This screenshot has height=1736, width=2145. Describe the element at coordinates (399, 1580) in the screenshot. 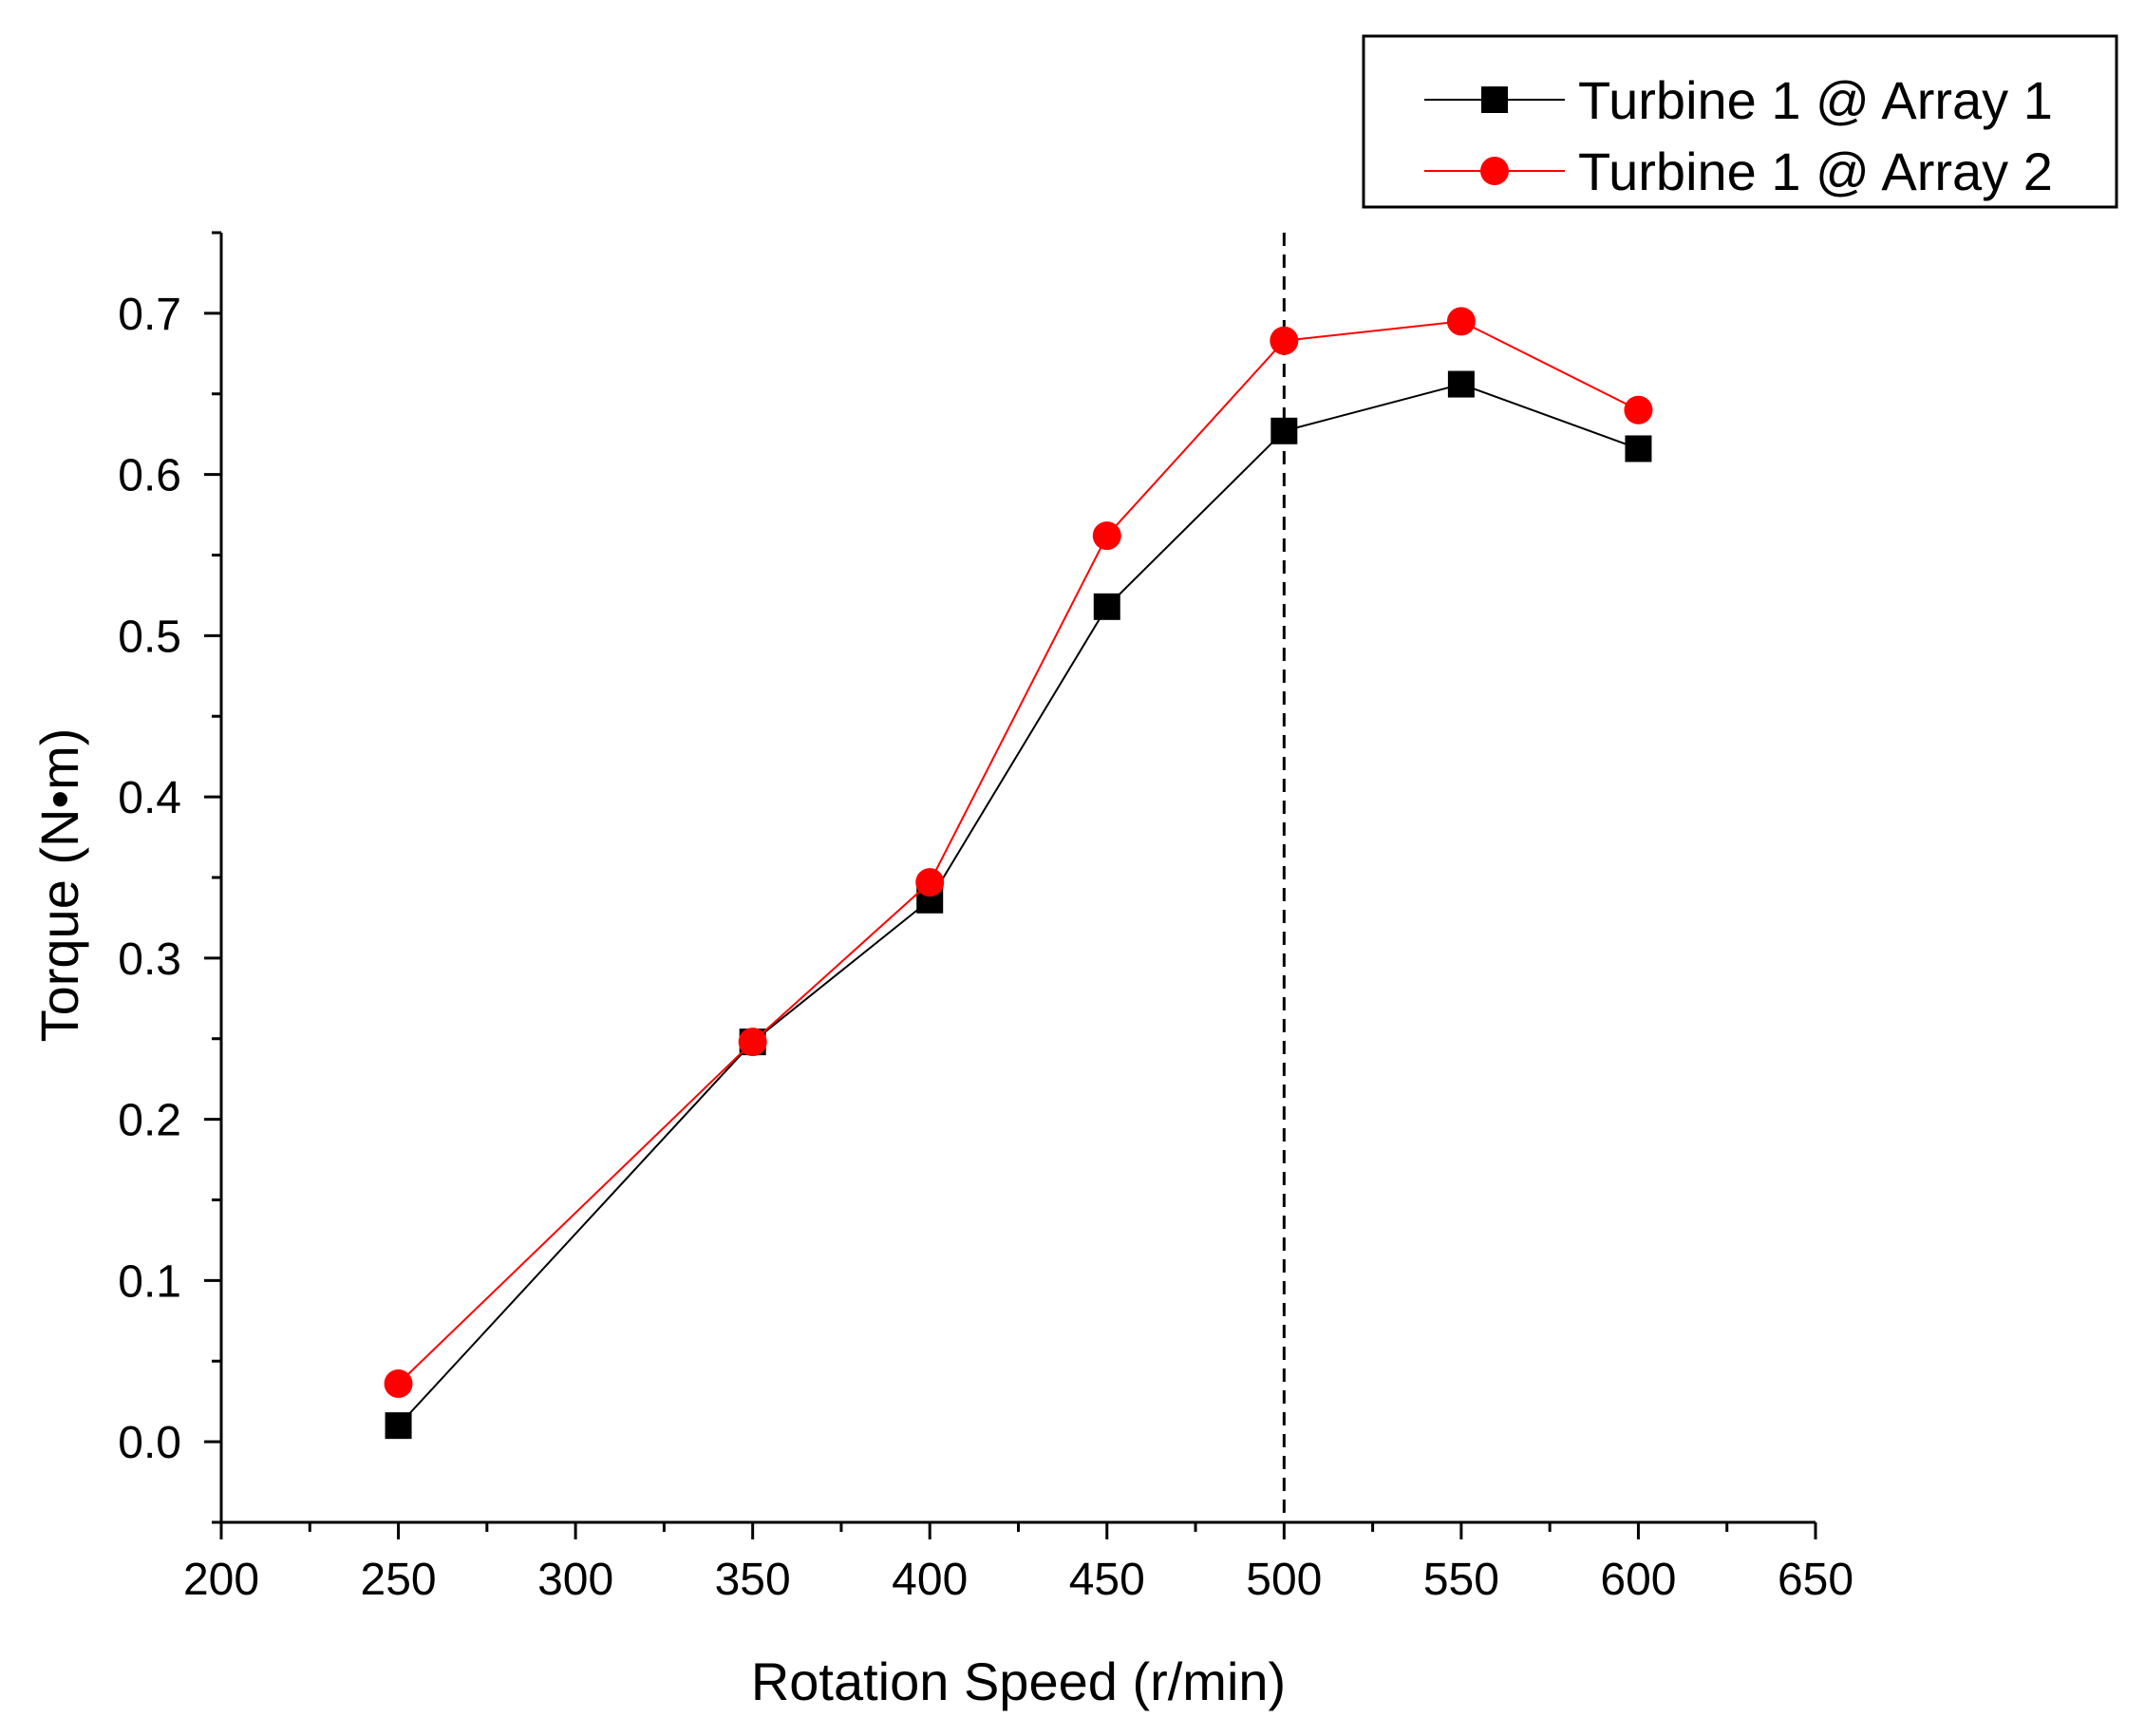

I see `x-tick-label: 250` at that location.